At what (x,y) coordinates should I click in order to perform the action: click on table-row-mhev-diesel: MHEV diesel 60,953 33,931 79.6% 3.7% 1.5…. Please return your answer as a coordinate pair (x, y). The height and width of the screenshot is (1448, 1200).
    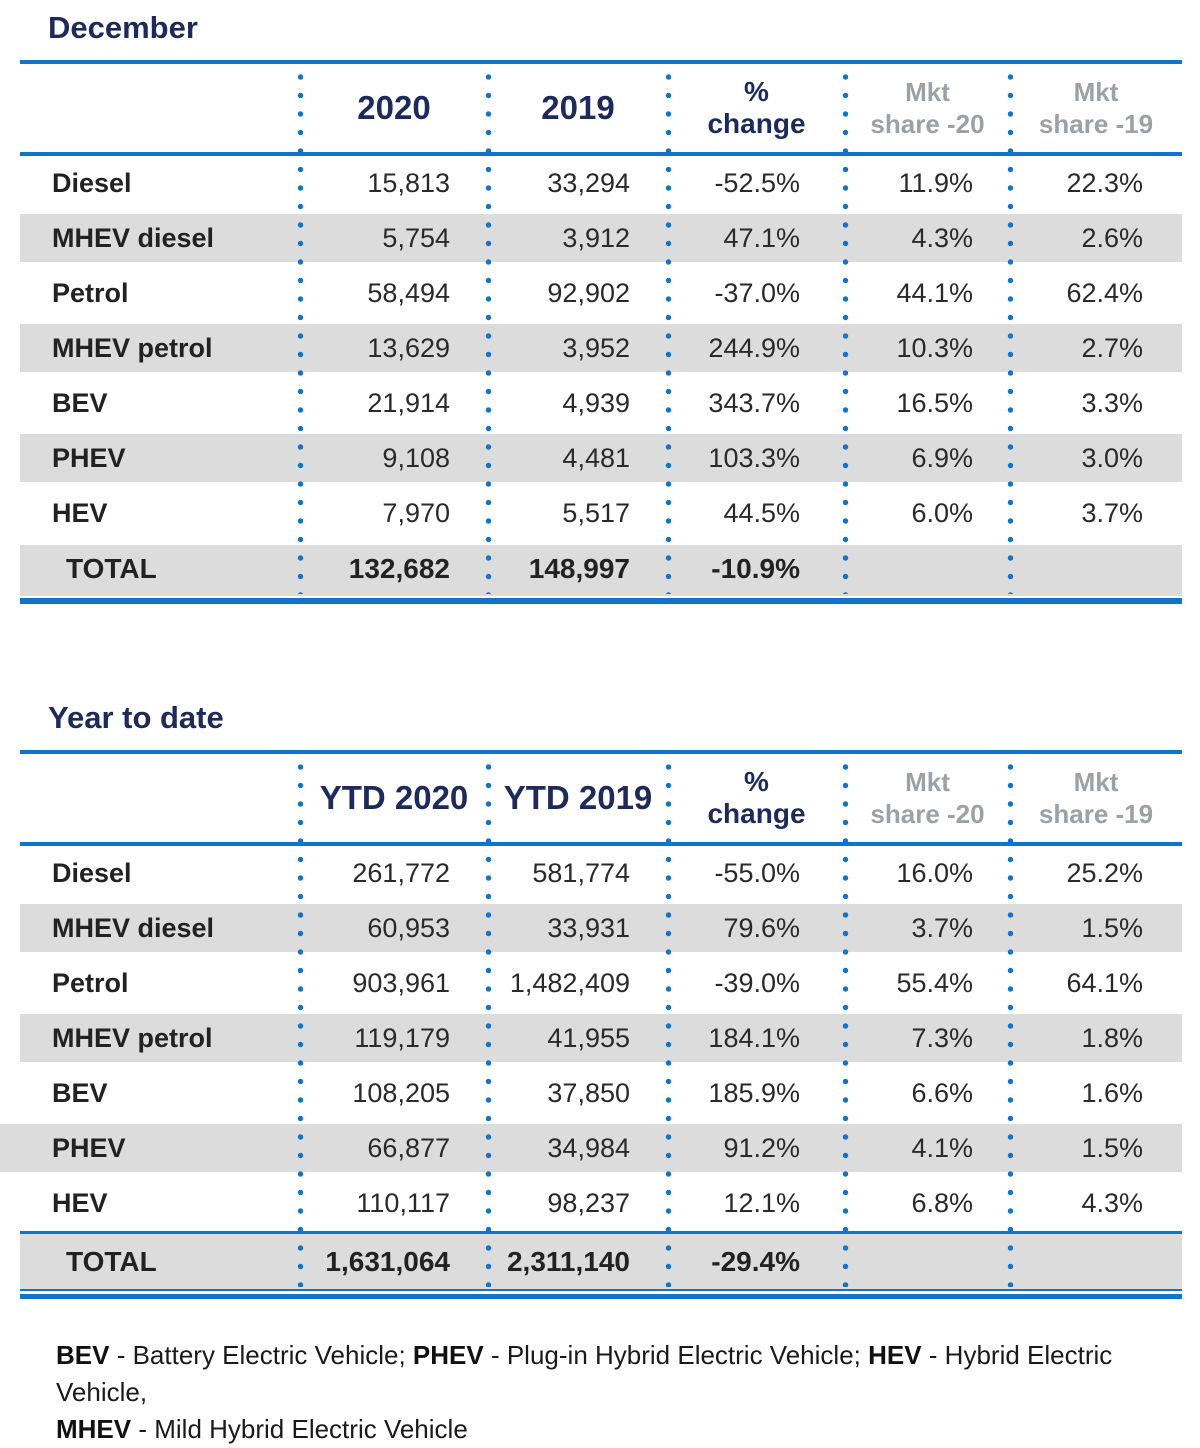
    Looking at the image, I should click on (601, 928).